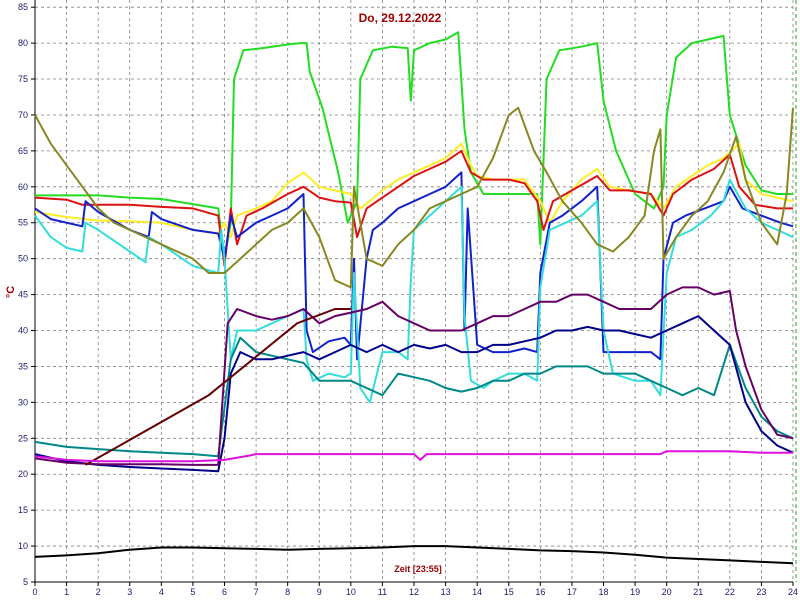  What do you see at coordinates (730, 592) in the screenshot?
I see `x-tick-label: 22` at bounding box center [730, 592].